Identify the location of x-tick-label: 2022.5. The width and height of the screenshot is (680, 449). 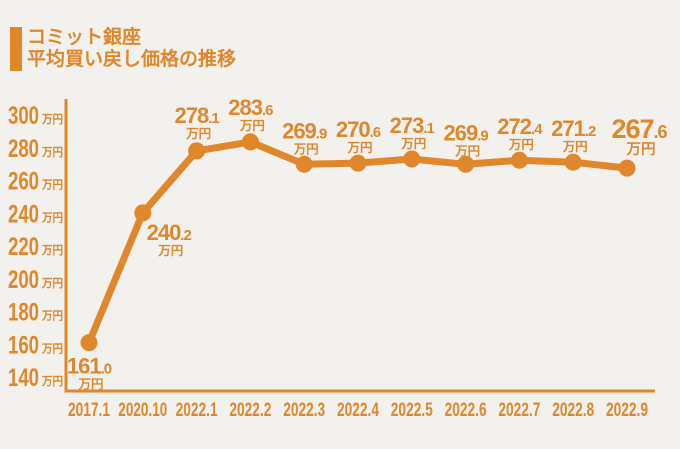
(412, 410).